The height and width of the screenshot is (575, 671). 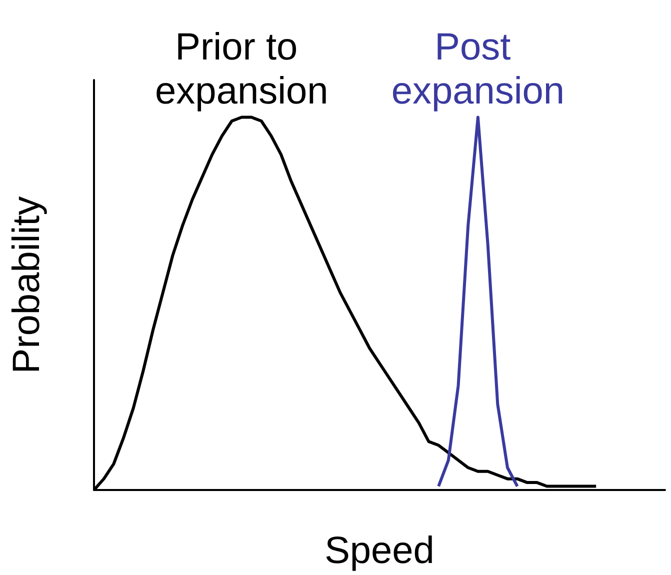 What do you see at coordinates (241, 69) in the screenshot?
I see `series-label: Prior to expansion` at bounding box center [241, 69].